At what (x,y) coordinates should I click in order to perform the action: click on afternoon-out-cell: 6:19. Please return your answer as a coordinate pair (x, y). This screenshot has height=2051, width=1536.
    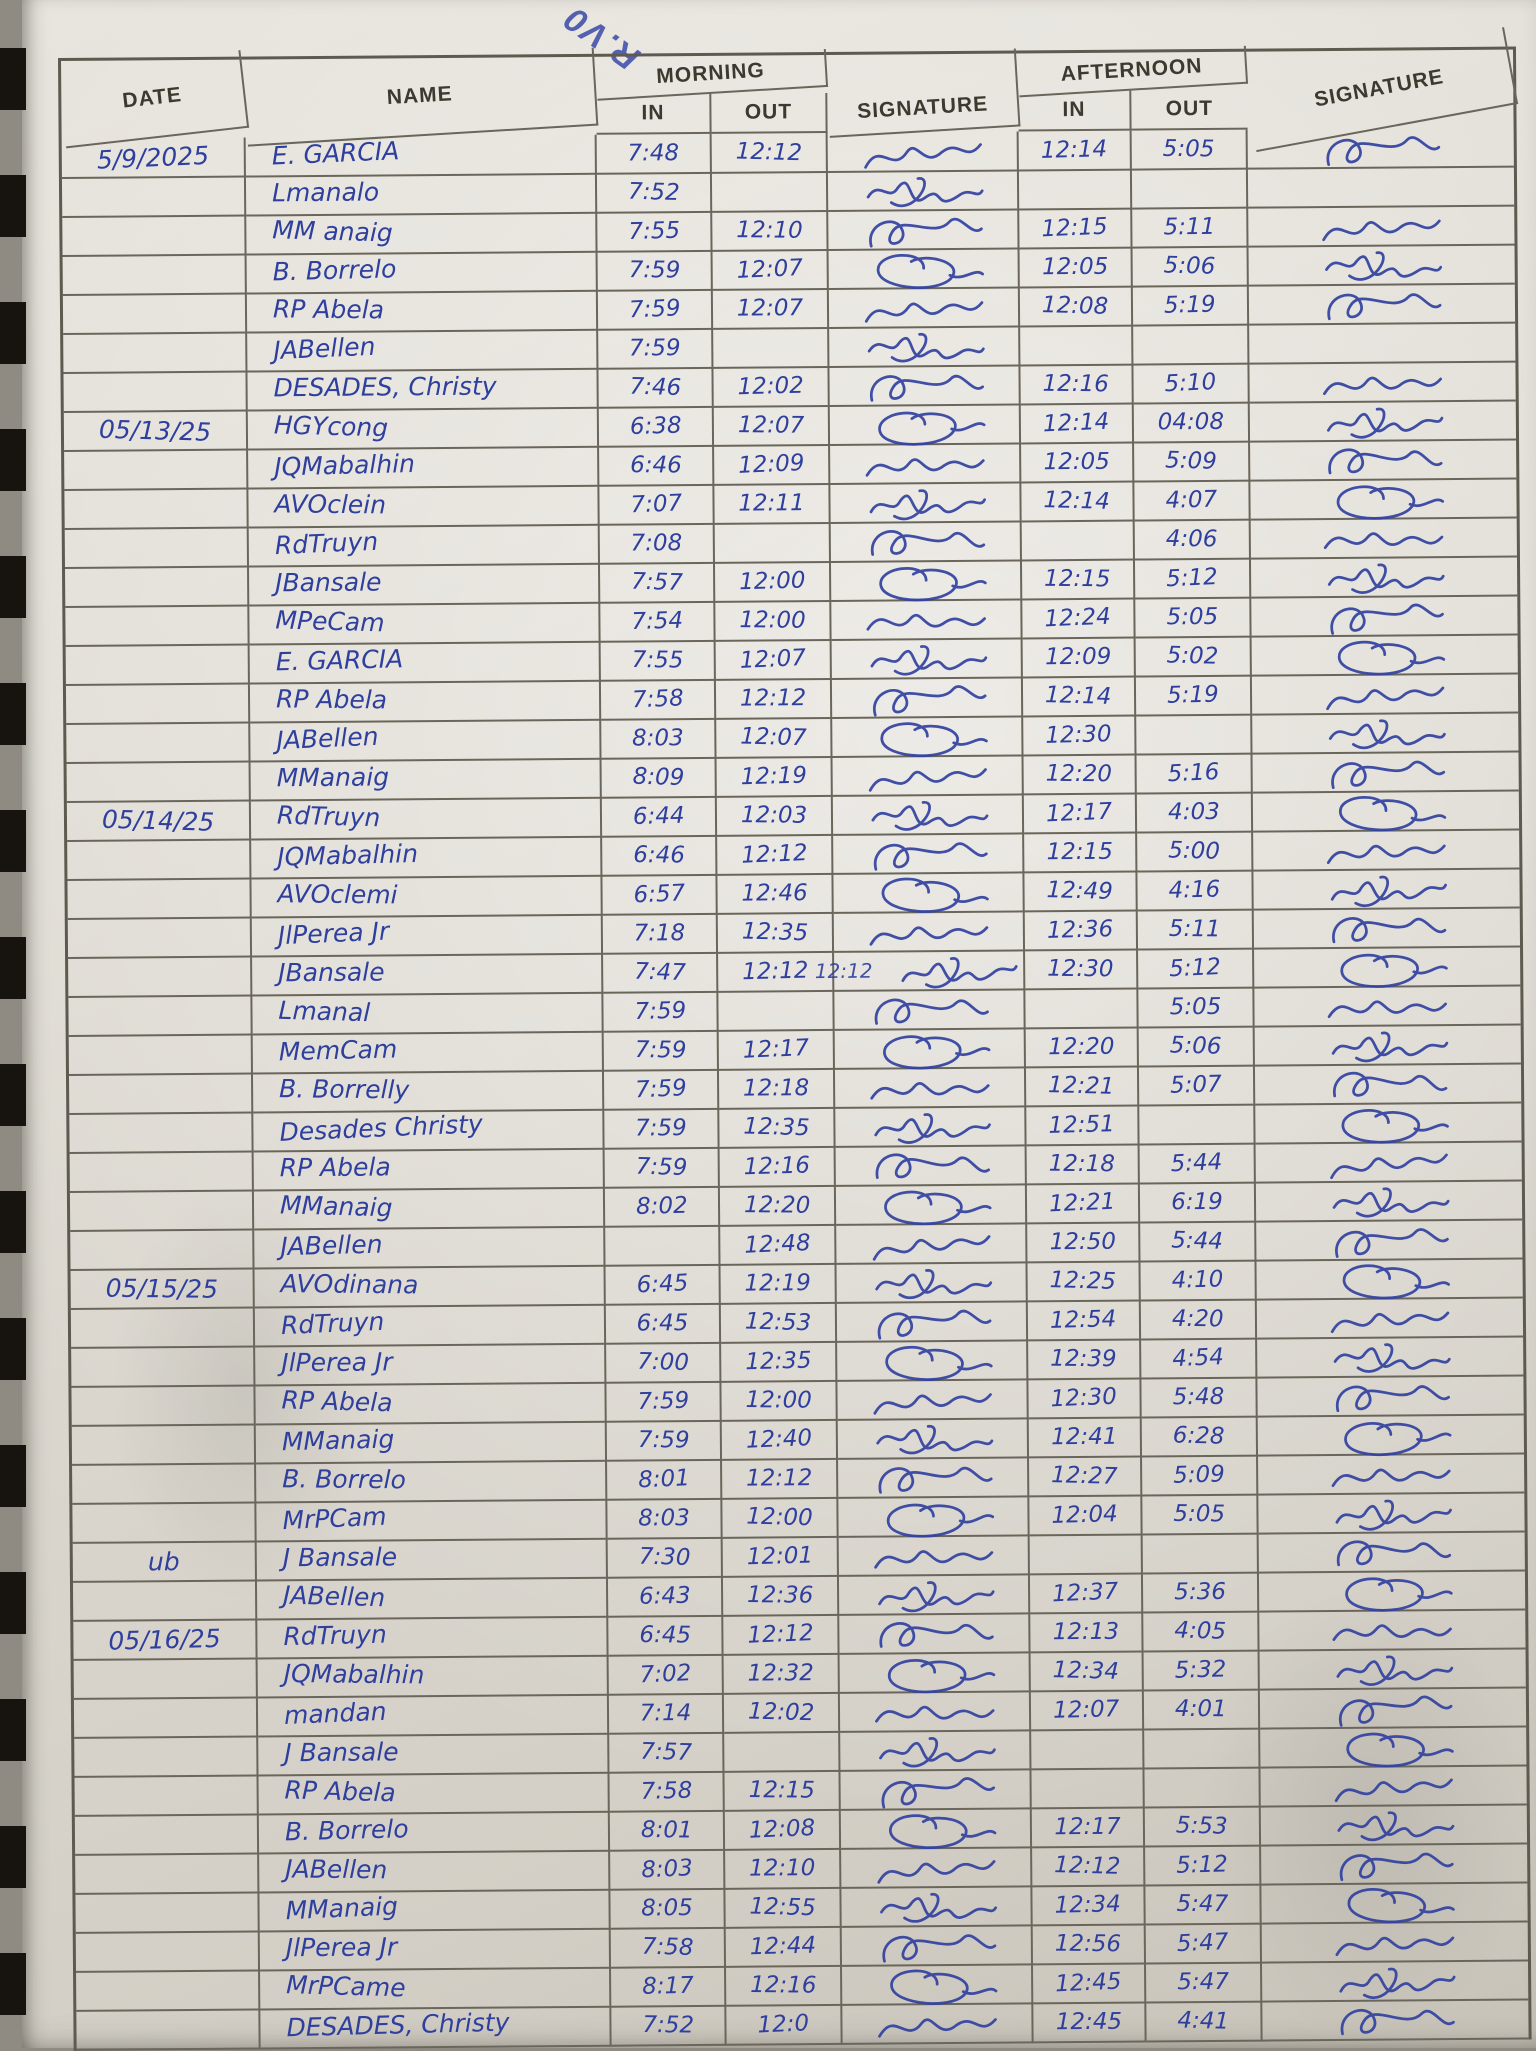
    Looking at the image, I should click on (1198, 1203).